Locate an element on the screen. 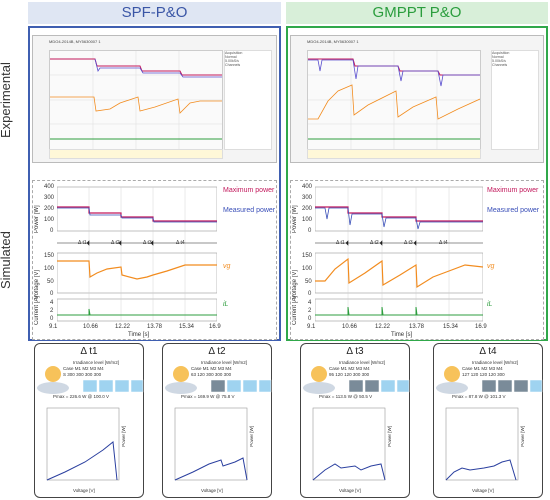 This screenshot has height=500, width=550. irradiance-value-row: S 300 300 300 300 is located at coordinates (103, 374).